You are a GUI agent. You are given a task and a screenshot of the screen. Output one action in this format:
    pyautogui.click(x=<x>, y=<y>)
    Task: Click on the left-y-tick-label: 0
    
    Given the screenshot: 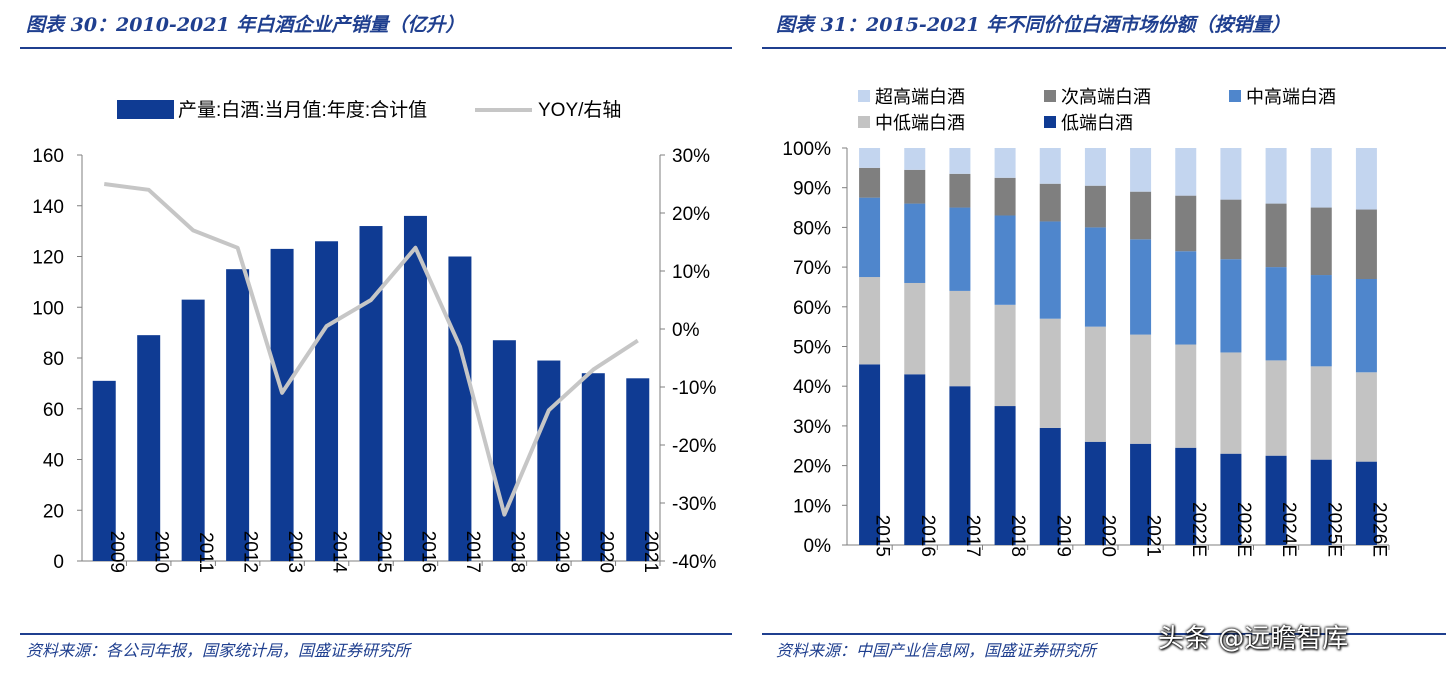 What is the action you would take?
    pyautogui.click(x=58, y=562)
    